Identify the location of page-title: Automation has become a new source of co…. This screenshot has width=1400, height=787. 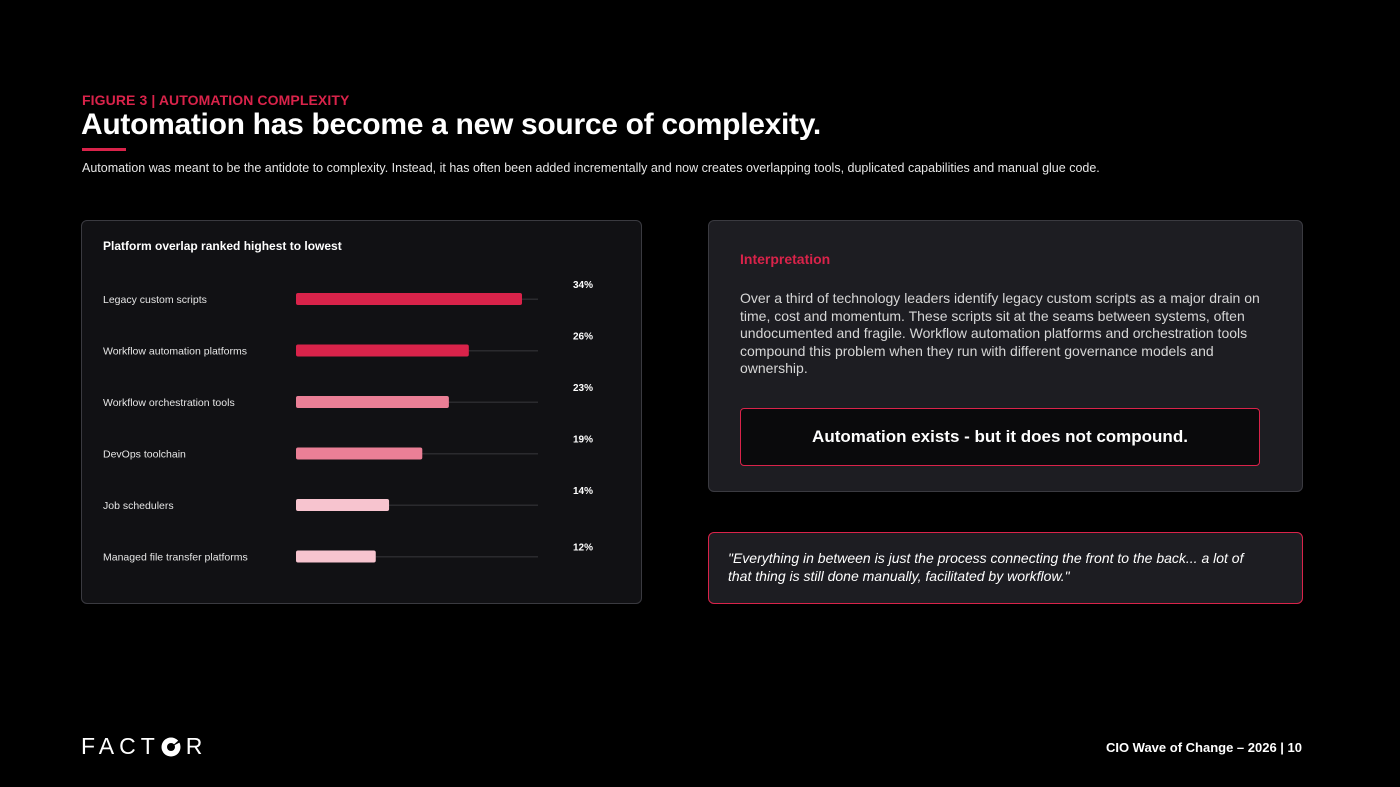
(451, 124).